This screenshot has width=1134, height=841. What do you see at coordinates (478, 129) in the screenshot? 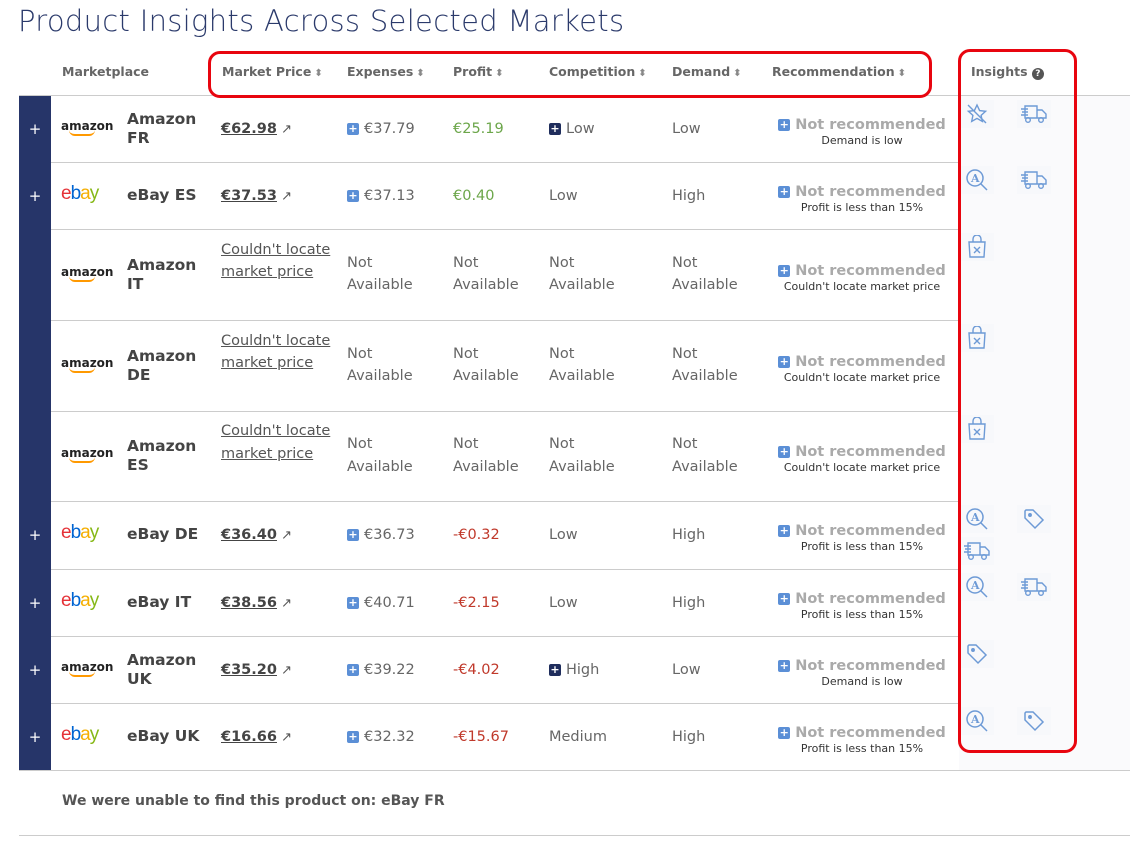
I see `profit-cell: €25.19` at bounding box center [478, 129].